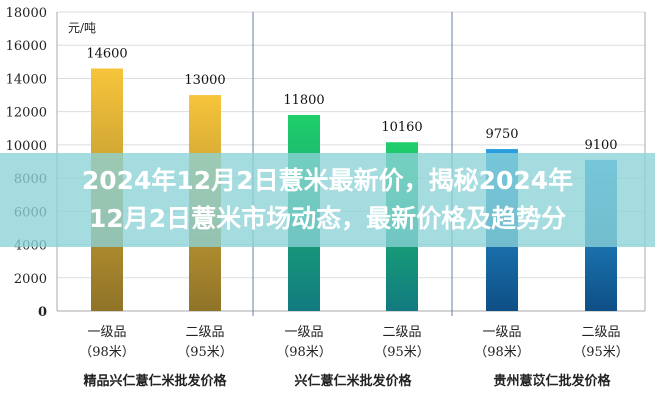 Image resolution: width=655 pixels, height=400 pixels. I want to click on banner-line-1: 2024年12月2日薏米最新价，揭秘2024年, so click(327, 180).